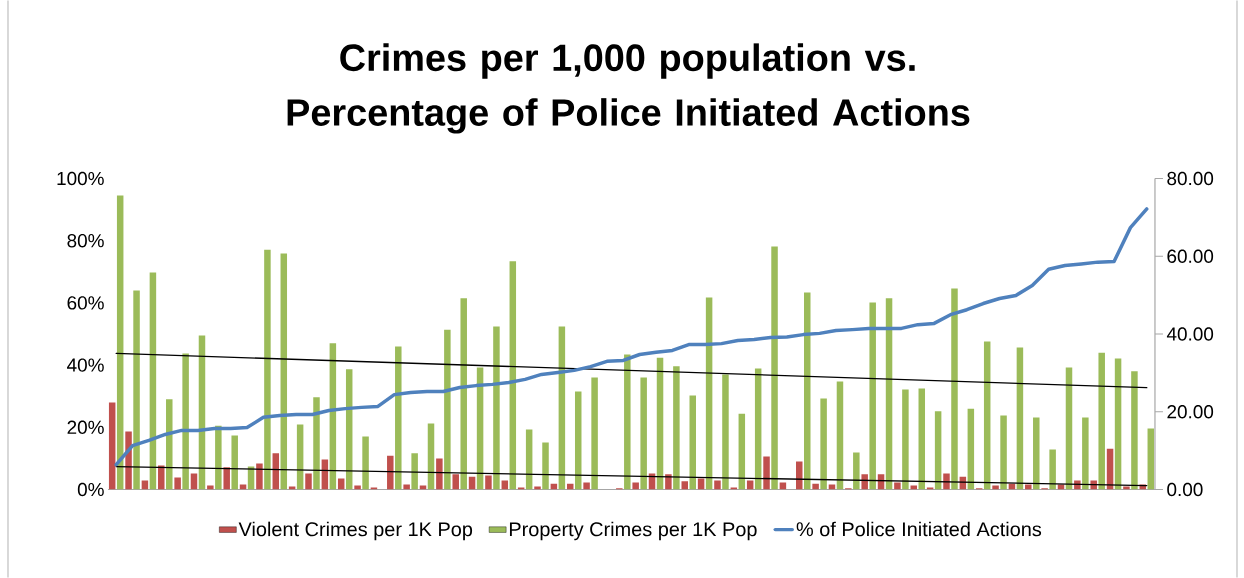 The height and width of the screenshot is (578, 1244). I want to click on y2-tick-label: 20.00, so click(1190, 412).